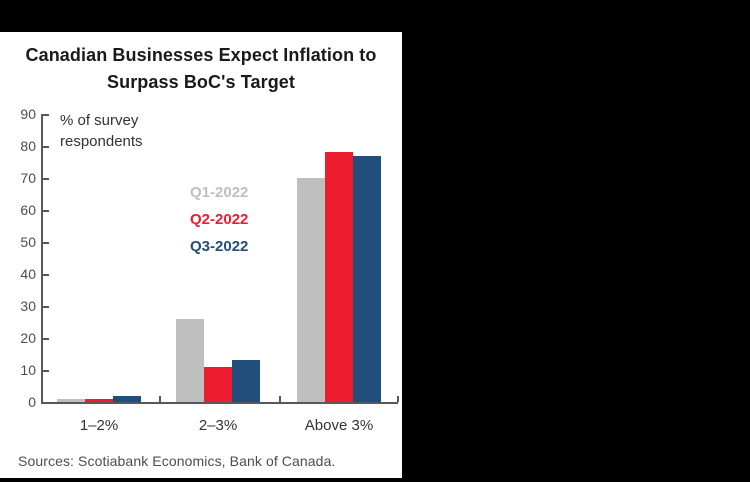 Image resolution: width=750 pixels, height=482 pixels. What do you see at coordinates (101, 141) in the screenshot?
I see `y-axis-unit-note-line2: respondents` at bounding box center [101, 141].